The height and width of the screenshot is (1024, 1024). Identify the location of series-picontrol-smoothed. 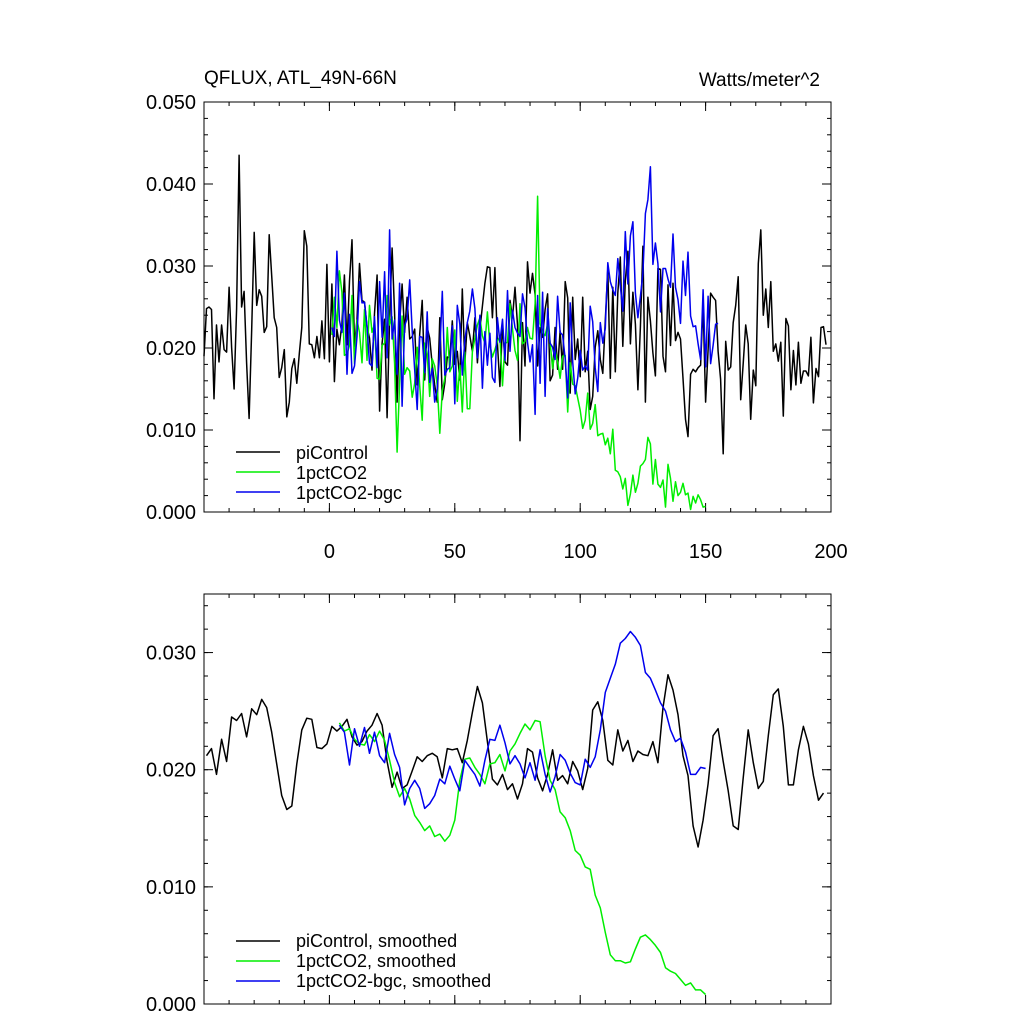
(515, 761).